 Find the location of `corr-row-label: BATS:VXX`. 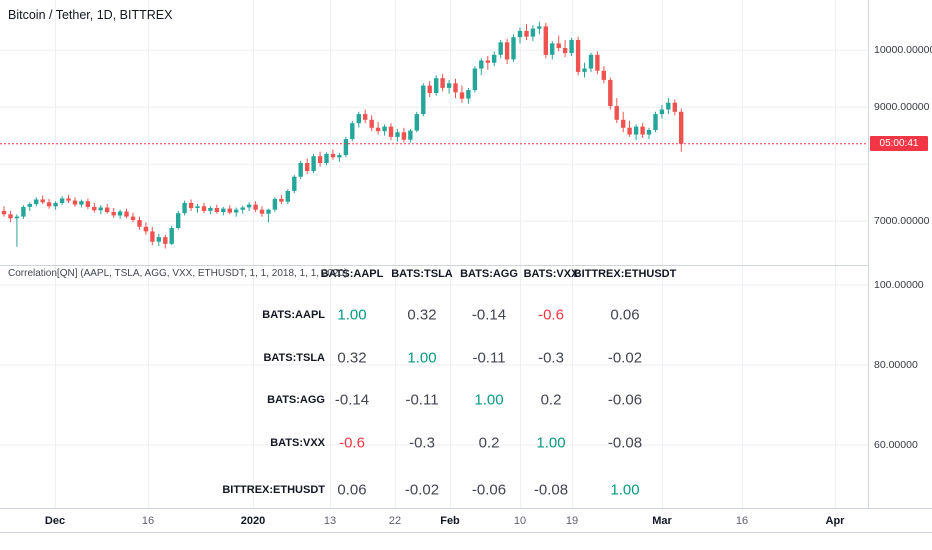

corr-row-label: BATS:VXX is located at coordinates (297, 443).